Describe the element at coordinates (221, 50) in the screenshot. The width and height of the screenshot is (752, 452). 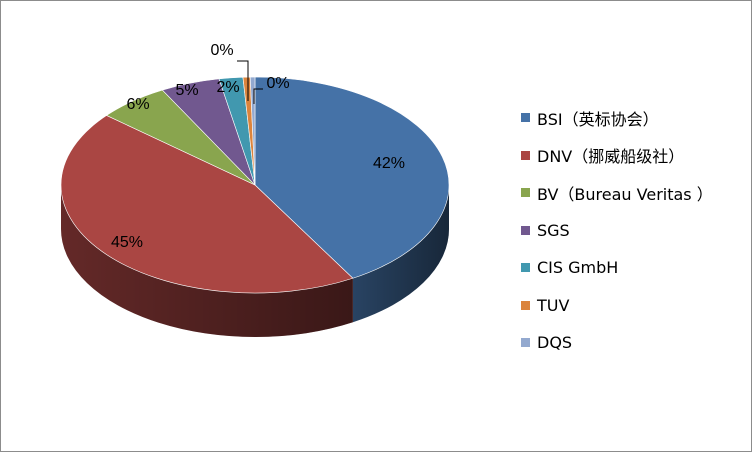
I see `data-label-5: 0%` at that location.